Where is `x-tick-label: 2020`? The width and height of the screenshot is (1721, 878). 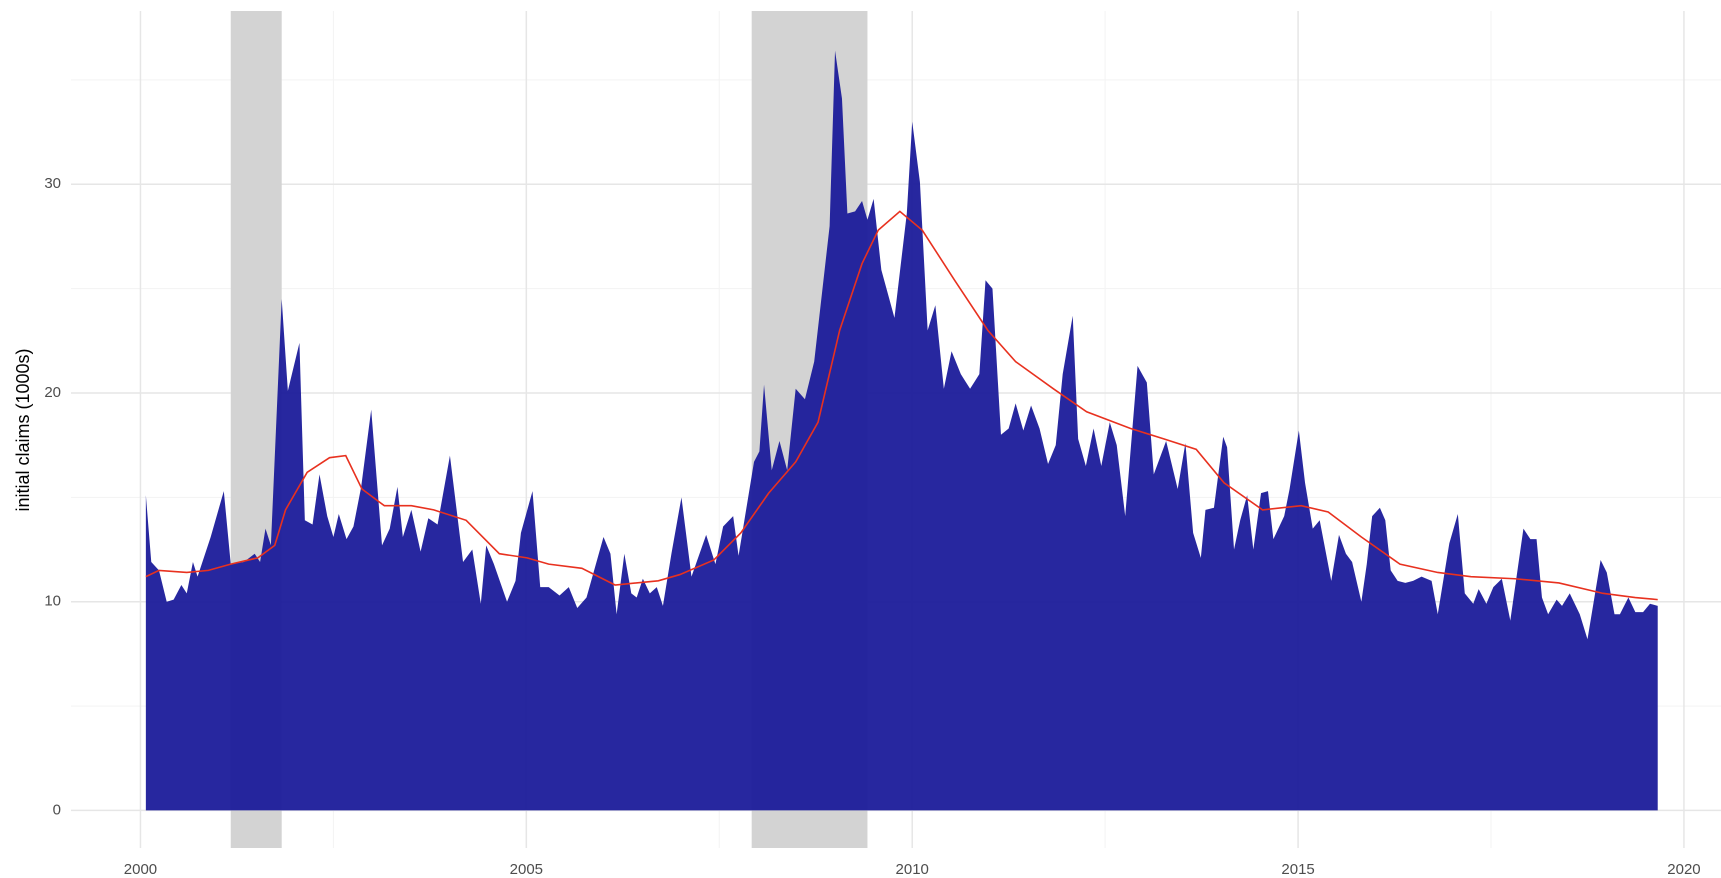
x-tick-label: 2020 is located at coordinates (1683, 869).